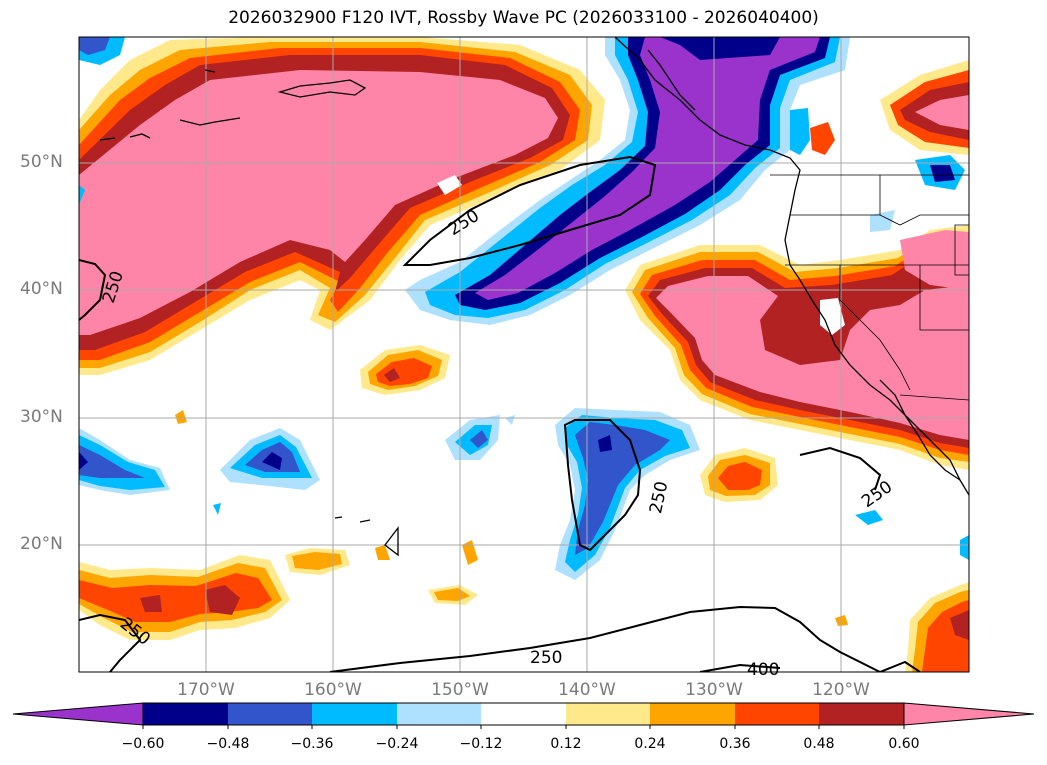 Image resolution: width=1047 pixels, height=765 pixels. Describe the element at coordinates (206, 690) in the screenshot. I see `lon-label-170w: 170°W` at that location.